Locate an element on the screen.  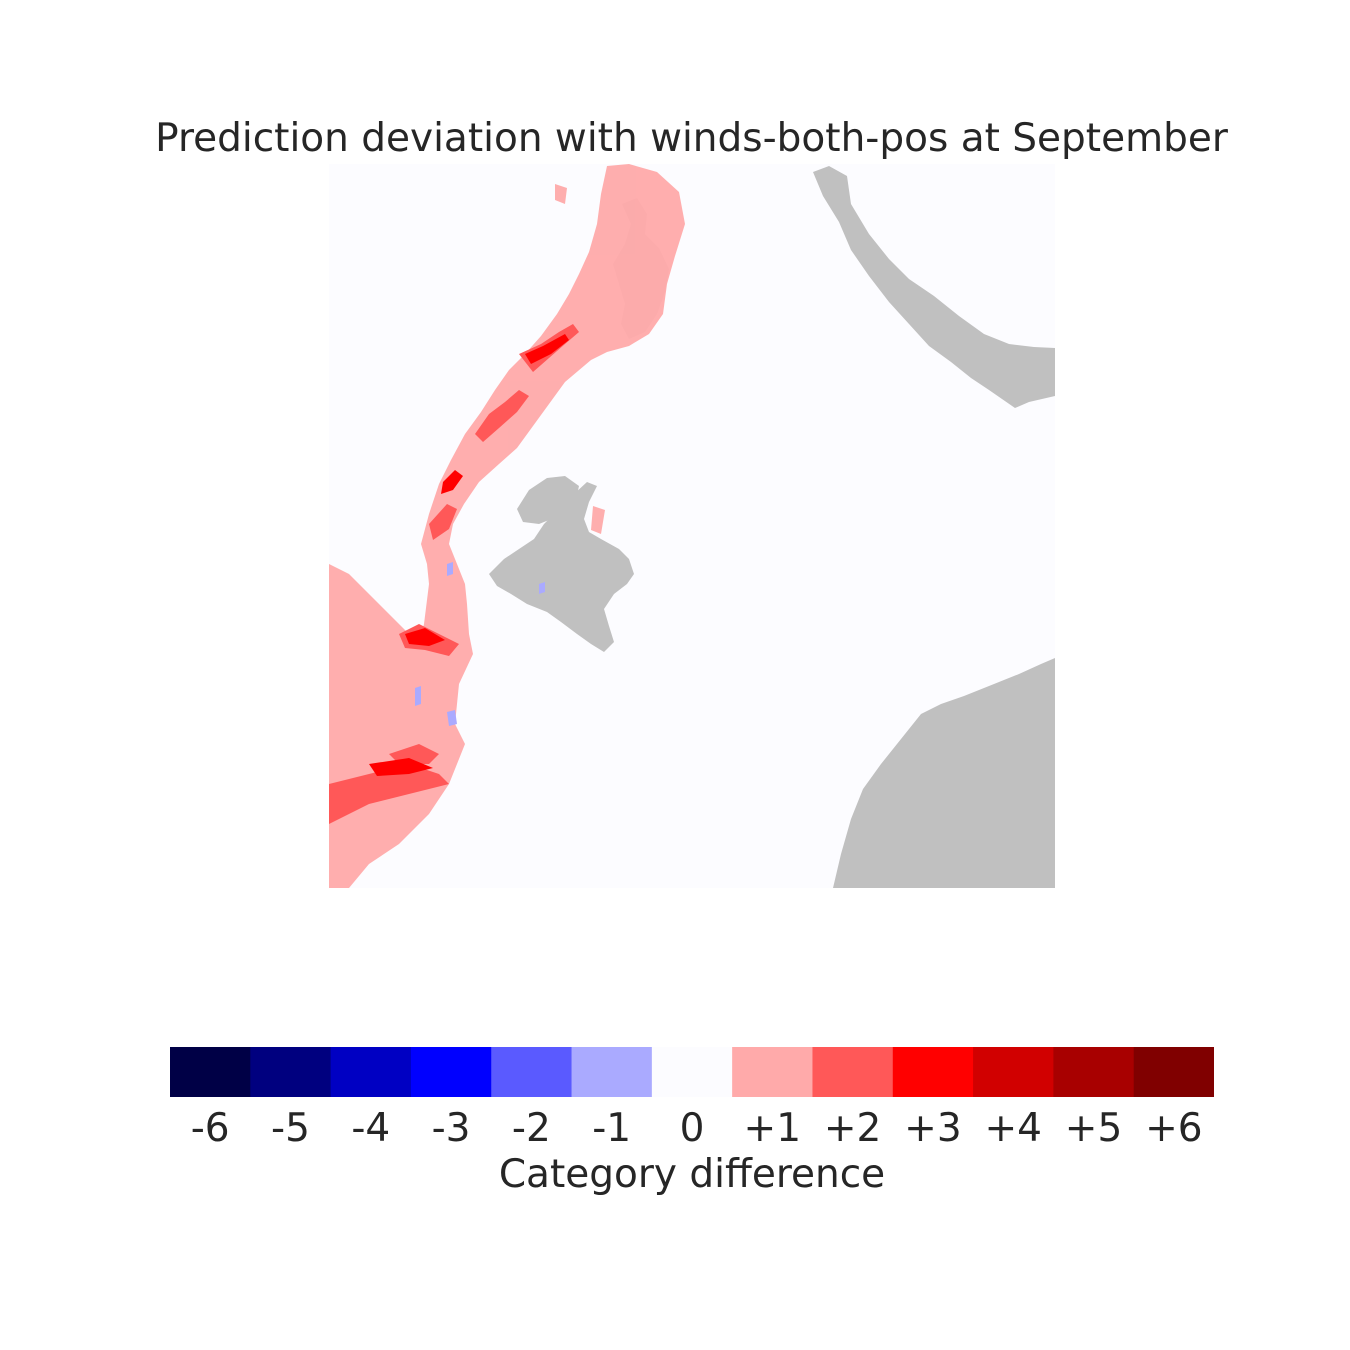
colorbar-label: Category difference is located at coordinates (692, 1174).